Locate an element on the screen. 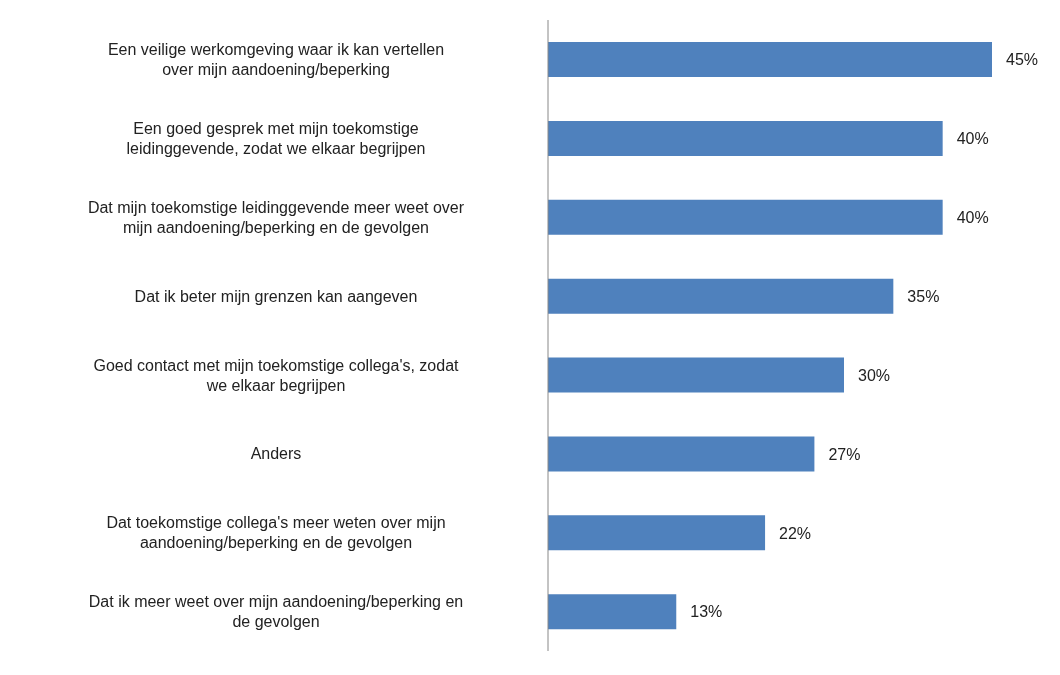 The width and height of the screenshot is (1060, 675). y-tick-label: Goed contact met mijn toekomstige collega's, zodat we elkaar begrijpen is located at coordinates (276, 375).